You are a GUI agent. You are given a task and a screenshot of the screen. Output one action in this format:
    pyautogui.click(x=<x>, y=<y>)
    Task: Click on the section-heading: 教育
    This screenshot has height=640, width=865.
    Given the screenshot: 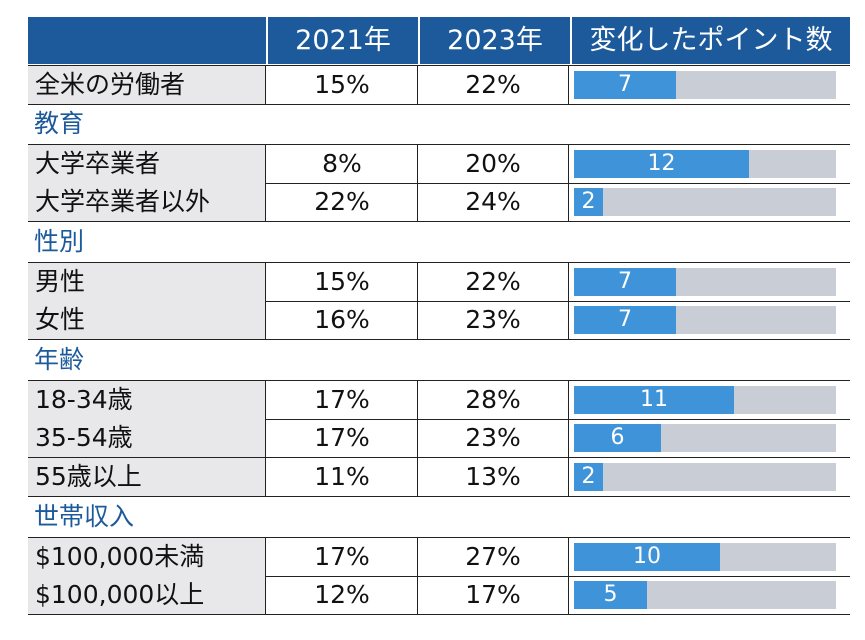 What is the action you would take?
    pyautogui.click(x=439, y=124)
    